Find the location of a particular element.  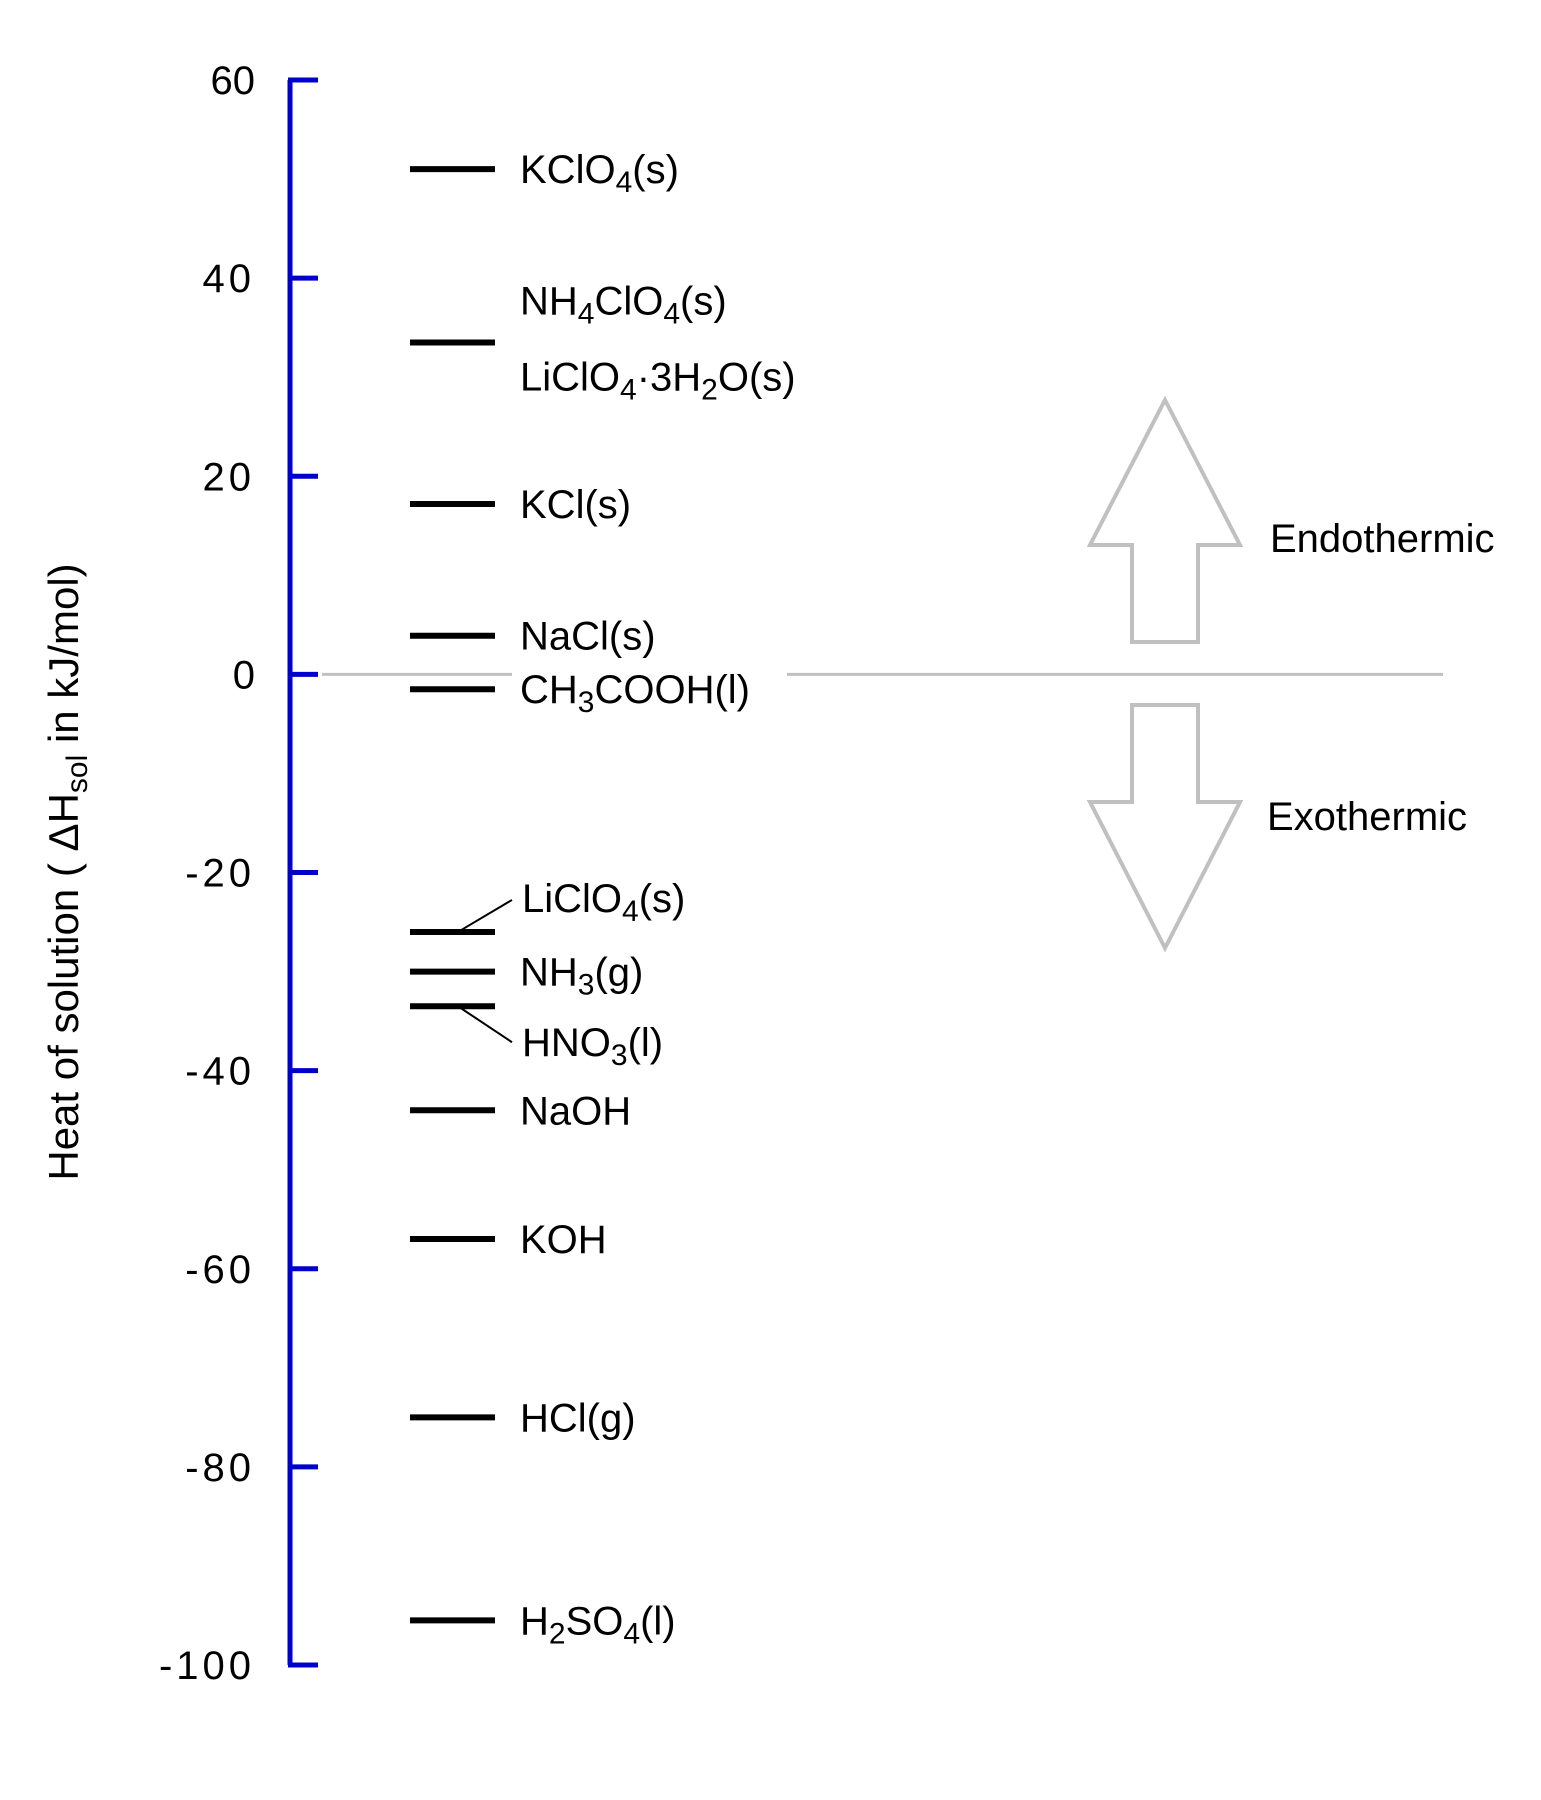

y-tick-label: 40 is located at coordinates (229, 279).